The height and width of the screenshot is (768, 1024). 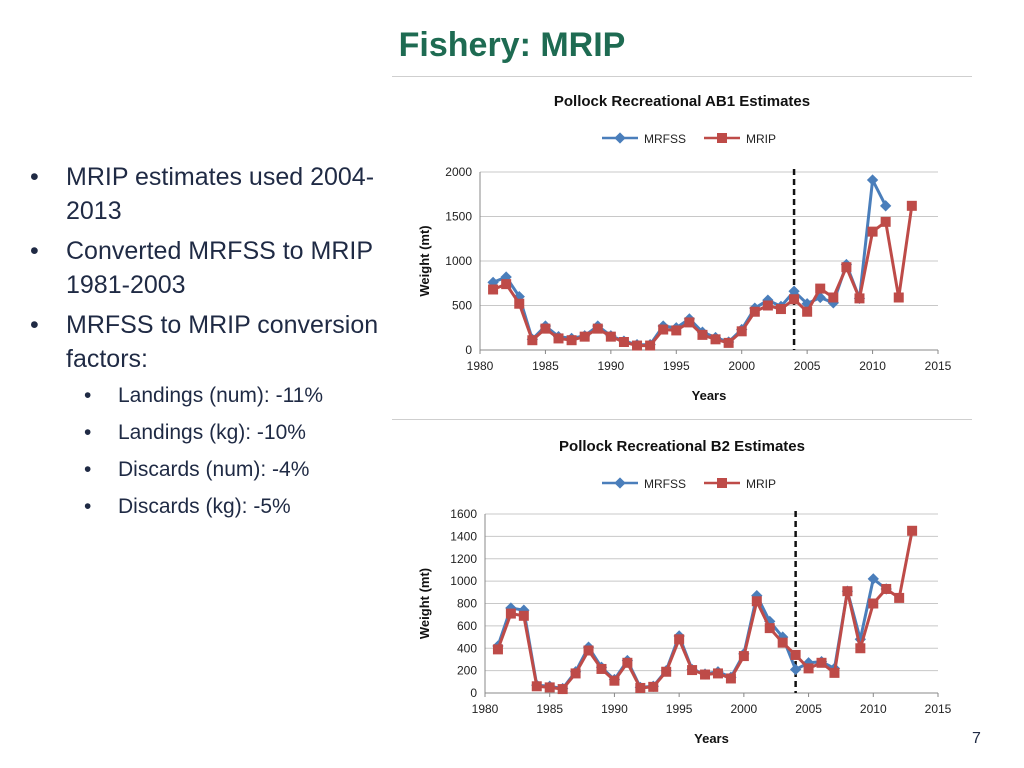 What do you see at coordinates (722, 483) in the screenshot?
I see `legend-marker-mrip` at bounding box center [722, 483].